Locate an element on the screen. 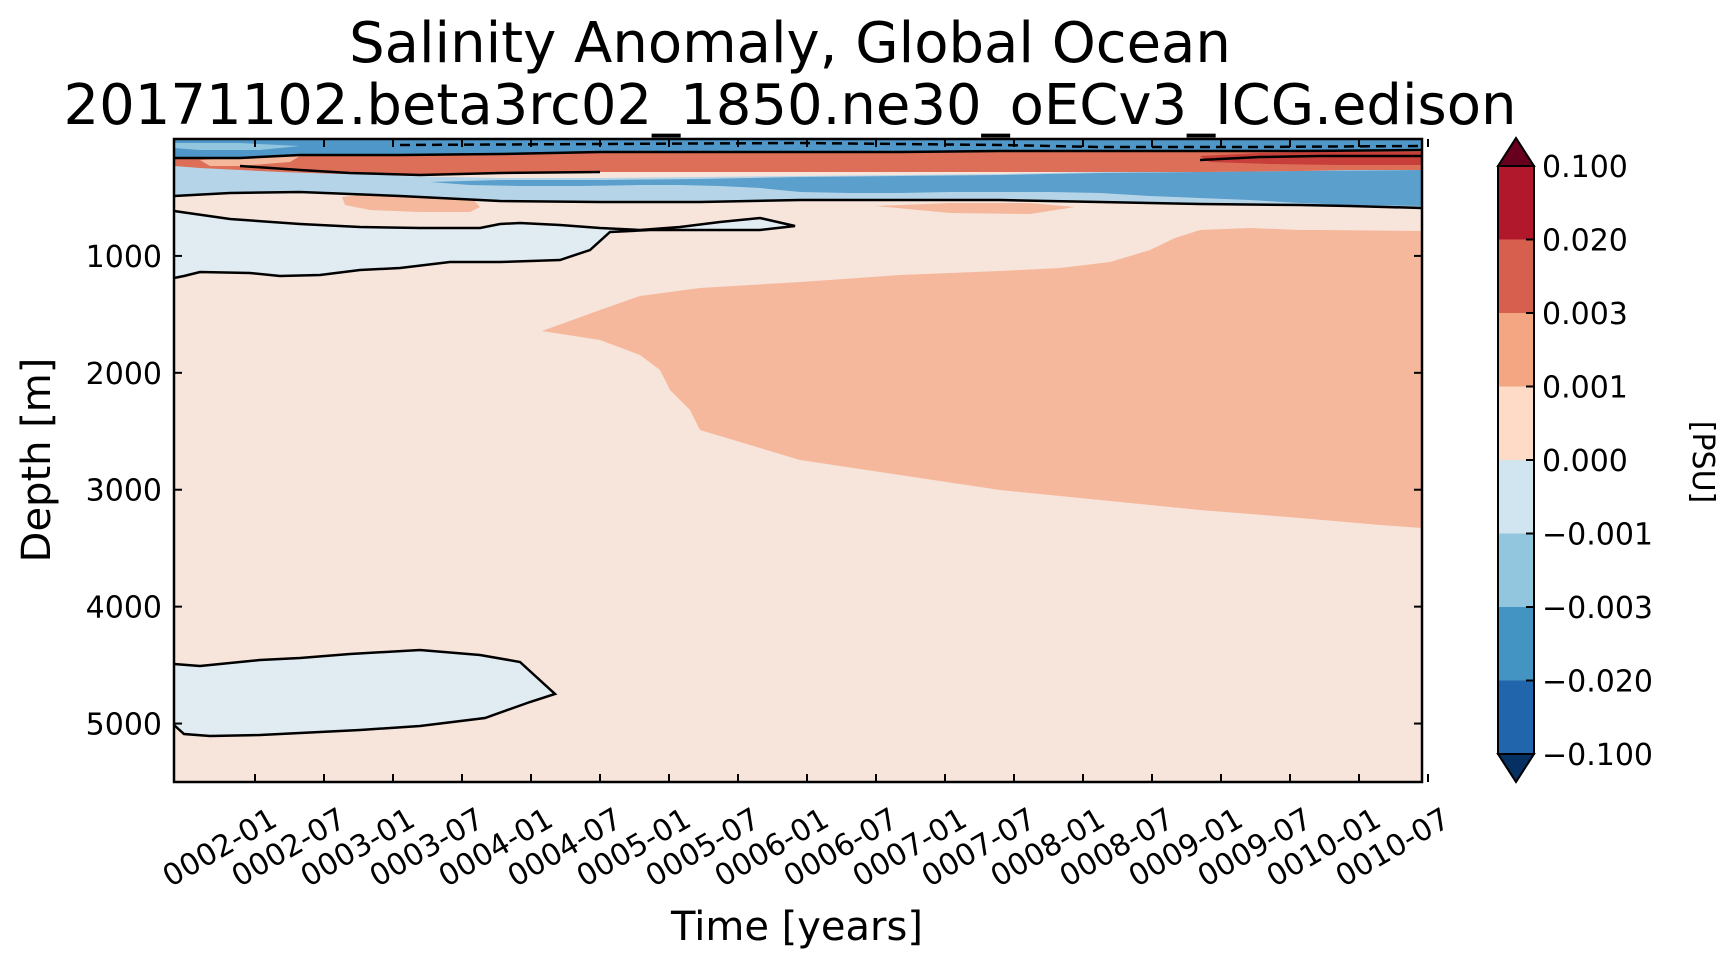  contour-region-negative-surface-light is located at coordinates (237, 146).